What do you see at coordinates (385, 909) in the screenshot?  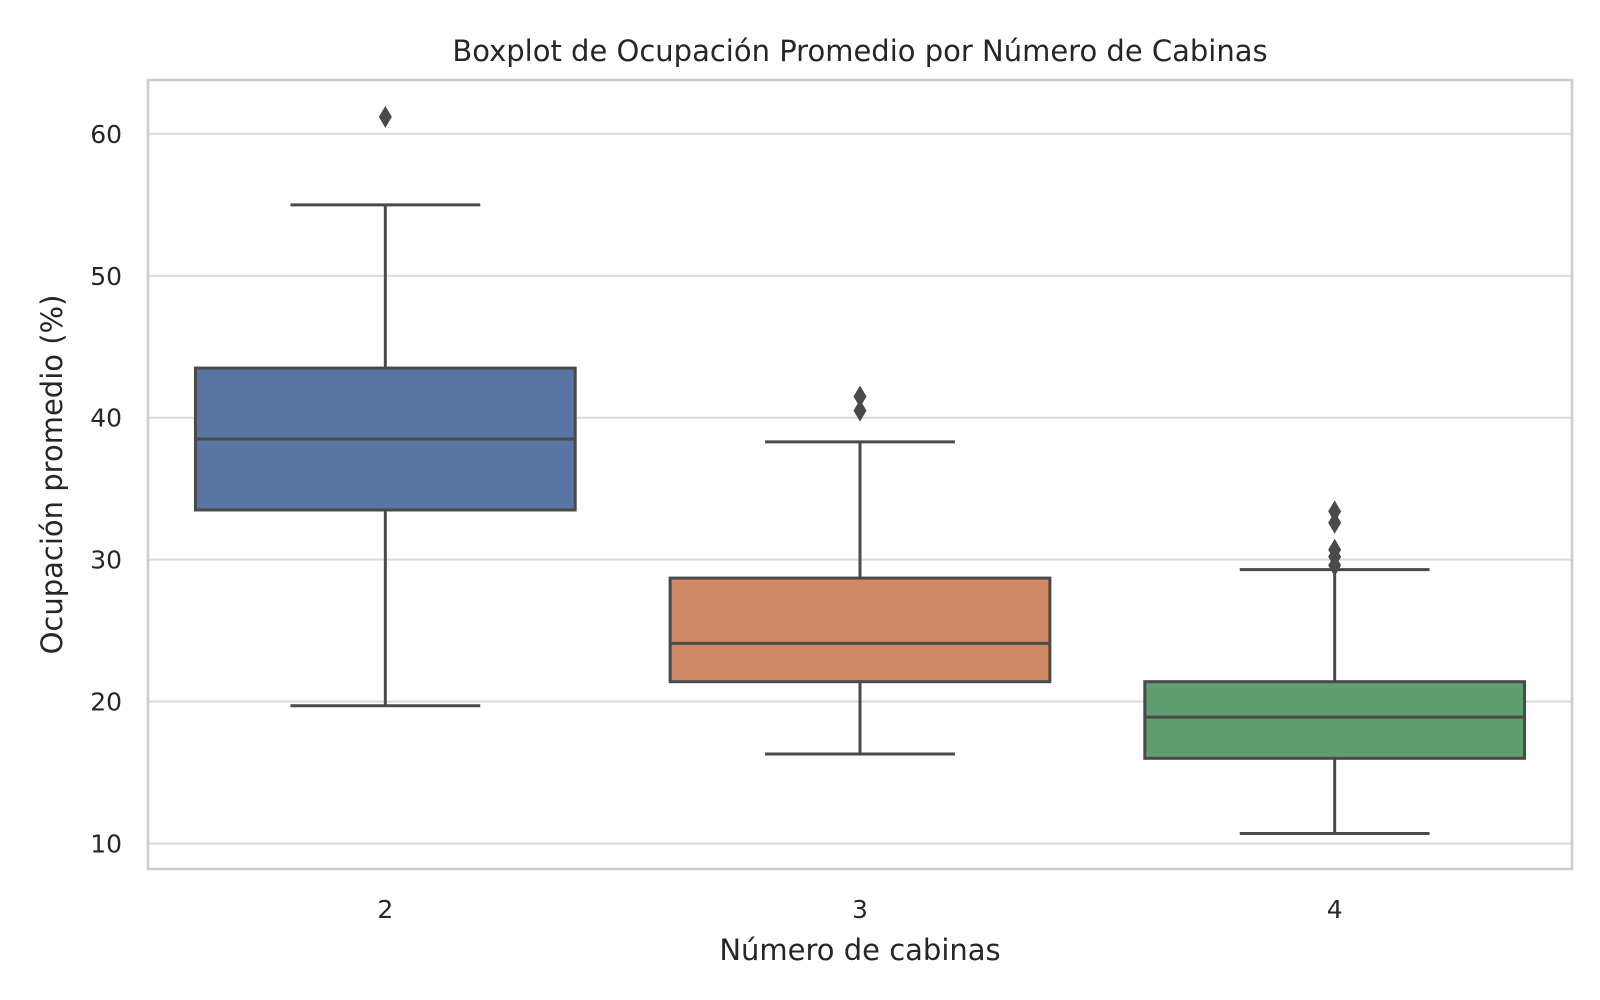 I see `x-tick-label: 2` at bounding box center [385, 909].